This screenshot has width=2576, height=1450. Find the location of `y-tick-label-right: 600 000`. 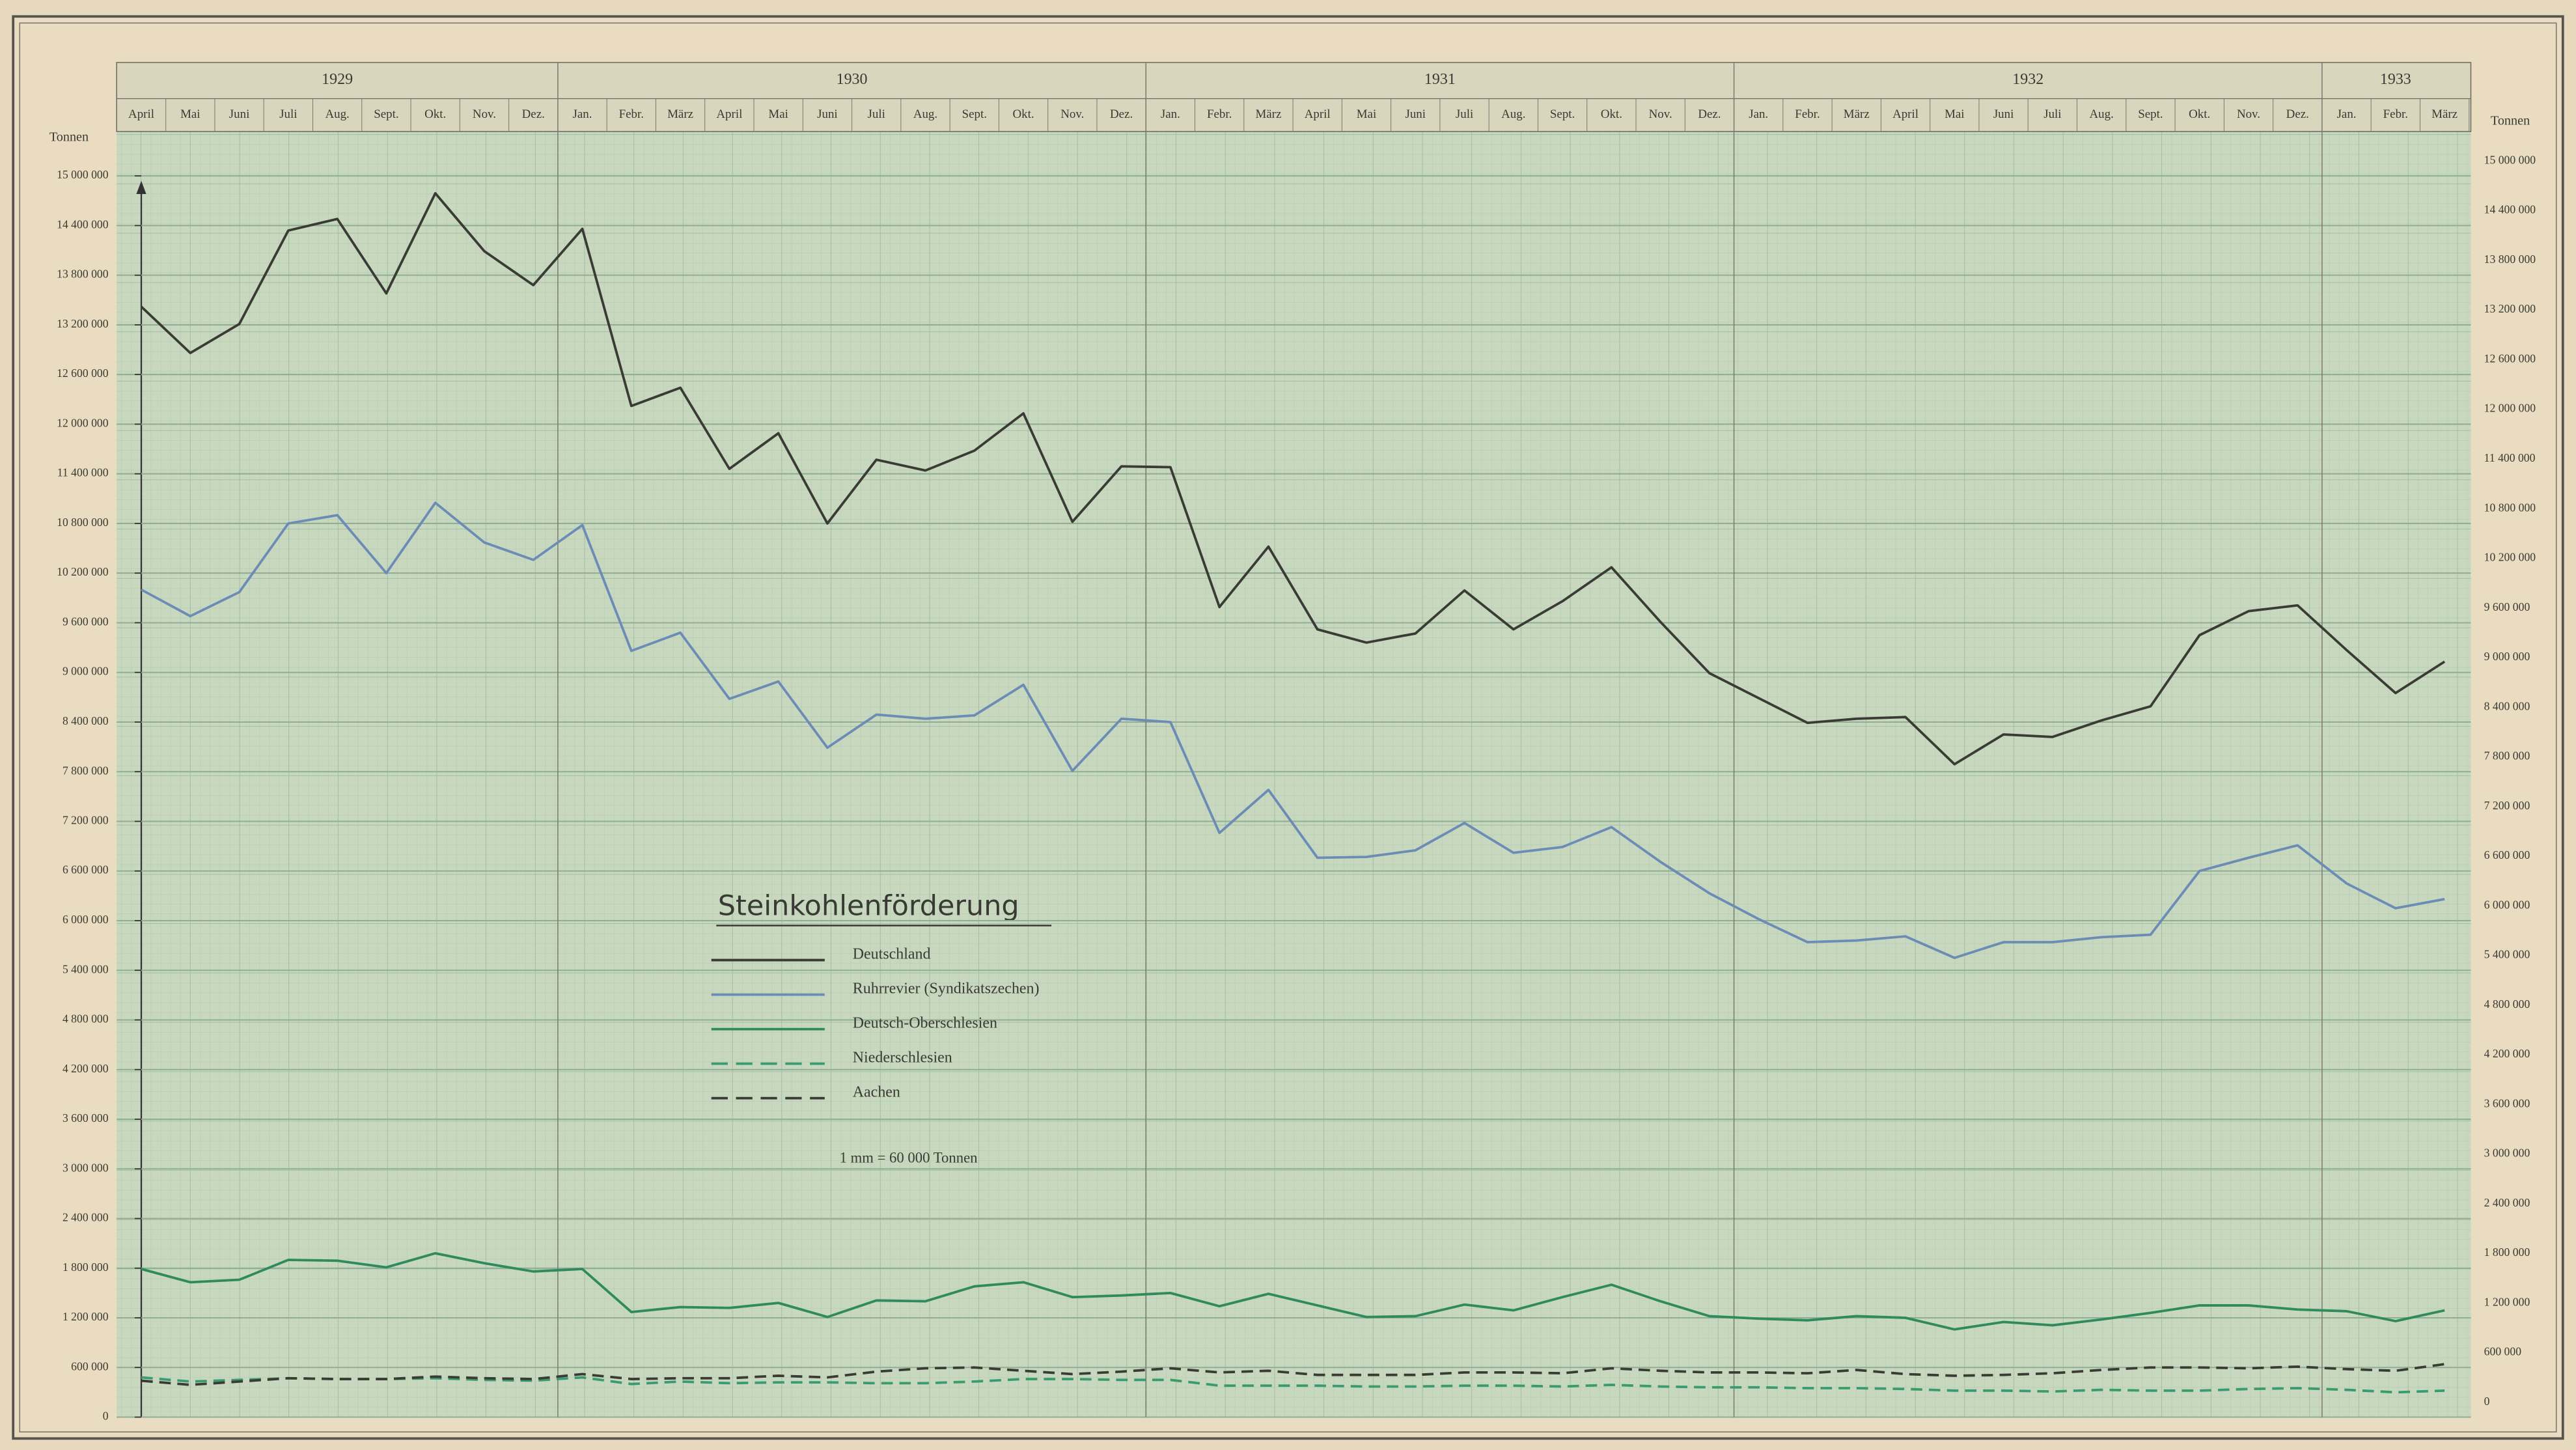

y-tick-label-right: 600 000 is located at coordinates (2503, 1351).